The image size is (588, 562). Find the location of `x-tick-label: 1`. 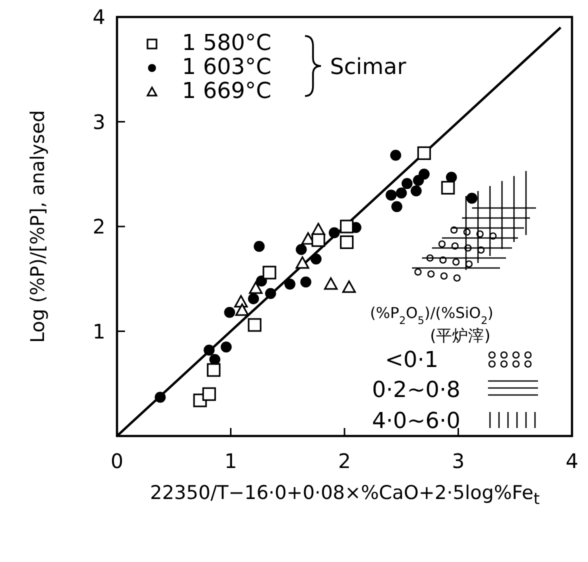

x-tick-label: 1 is located at coordinates (231, 461).